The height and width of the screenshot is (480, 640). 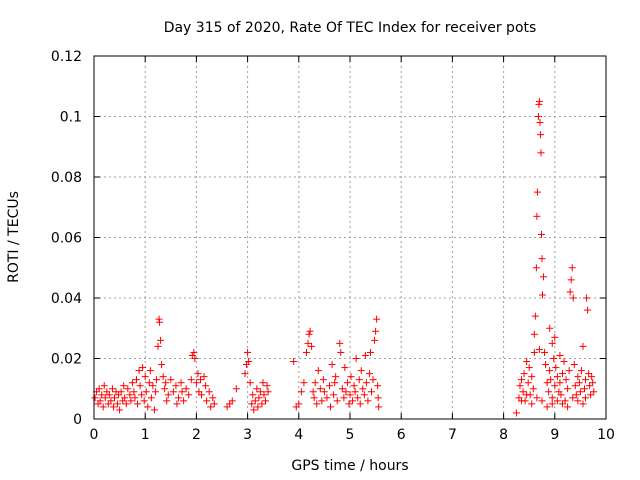 What do you see at coordinates (606, 435) in the screenshot?
I see `x-tick-label: 10` at bounding box center [606, 435].